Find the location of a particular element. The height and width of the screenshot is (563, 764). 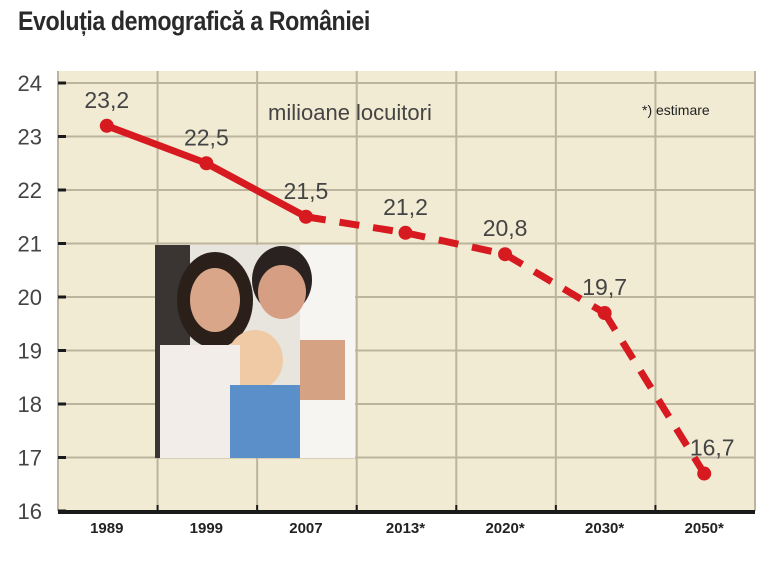

data-label: 21,2 is located at coordinates (405, 207).